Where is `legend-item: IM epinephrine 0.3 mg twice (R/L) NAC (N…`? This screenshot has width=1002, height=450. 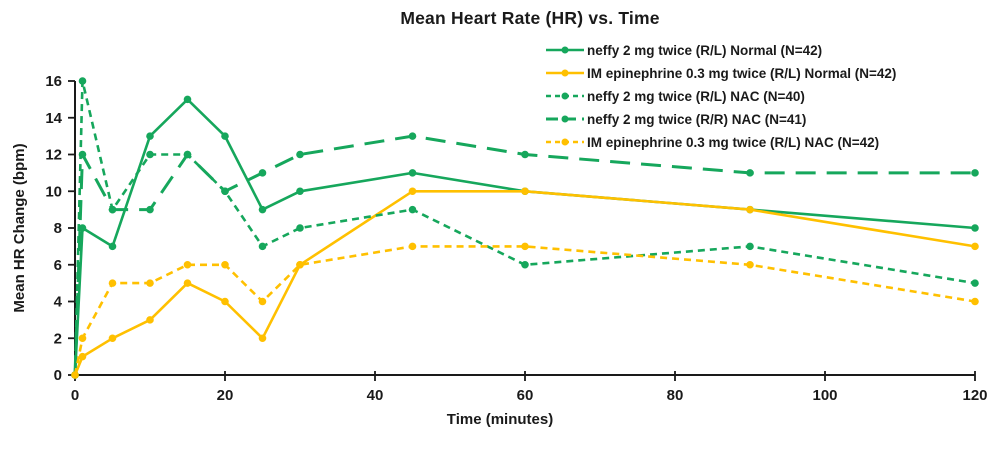
legend-item: IM epinephrine 0.3 mg twice (R/L) NAC (N… is located at coordinates (720, 142).